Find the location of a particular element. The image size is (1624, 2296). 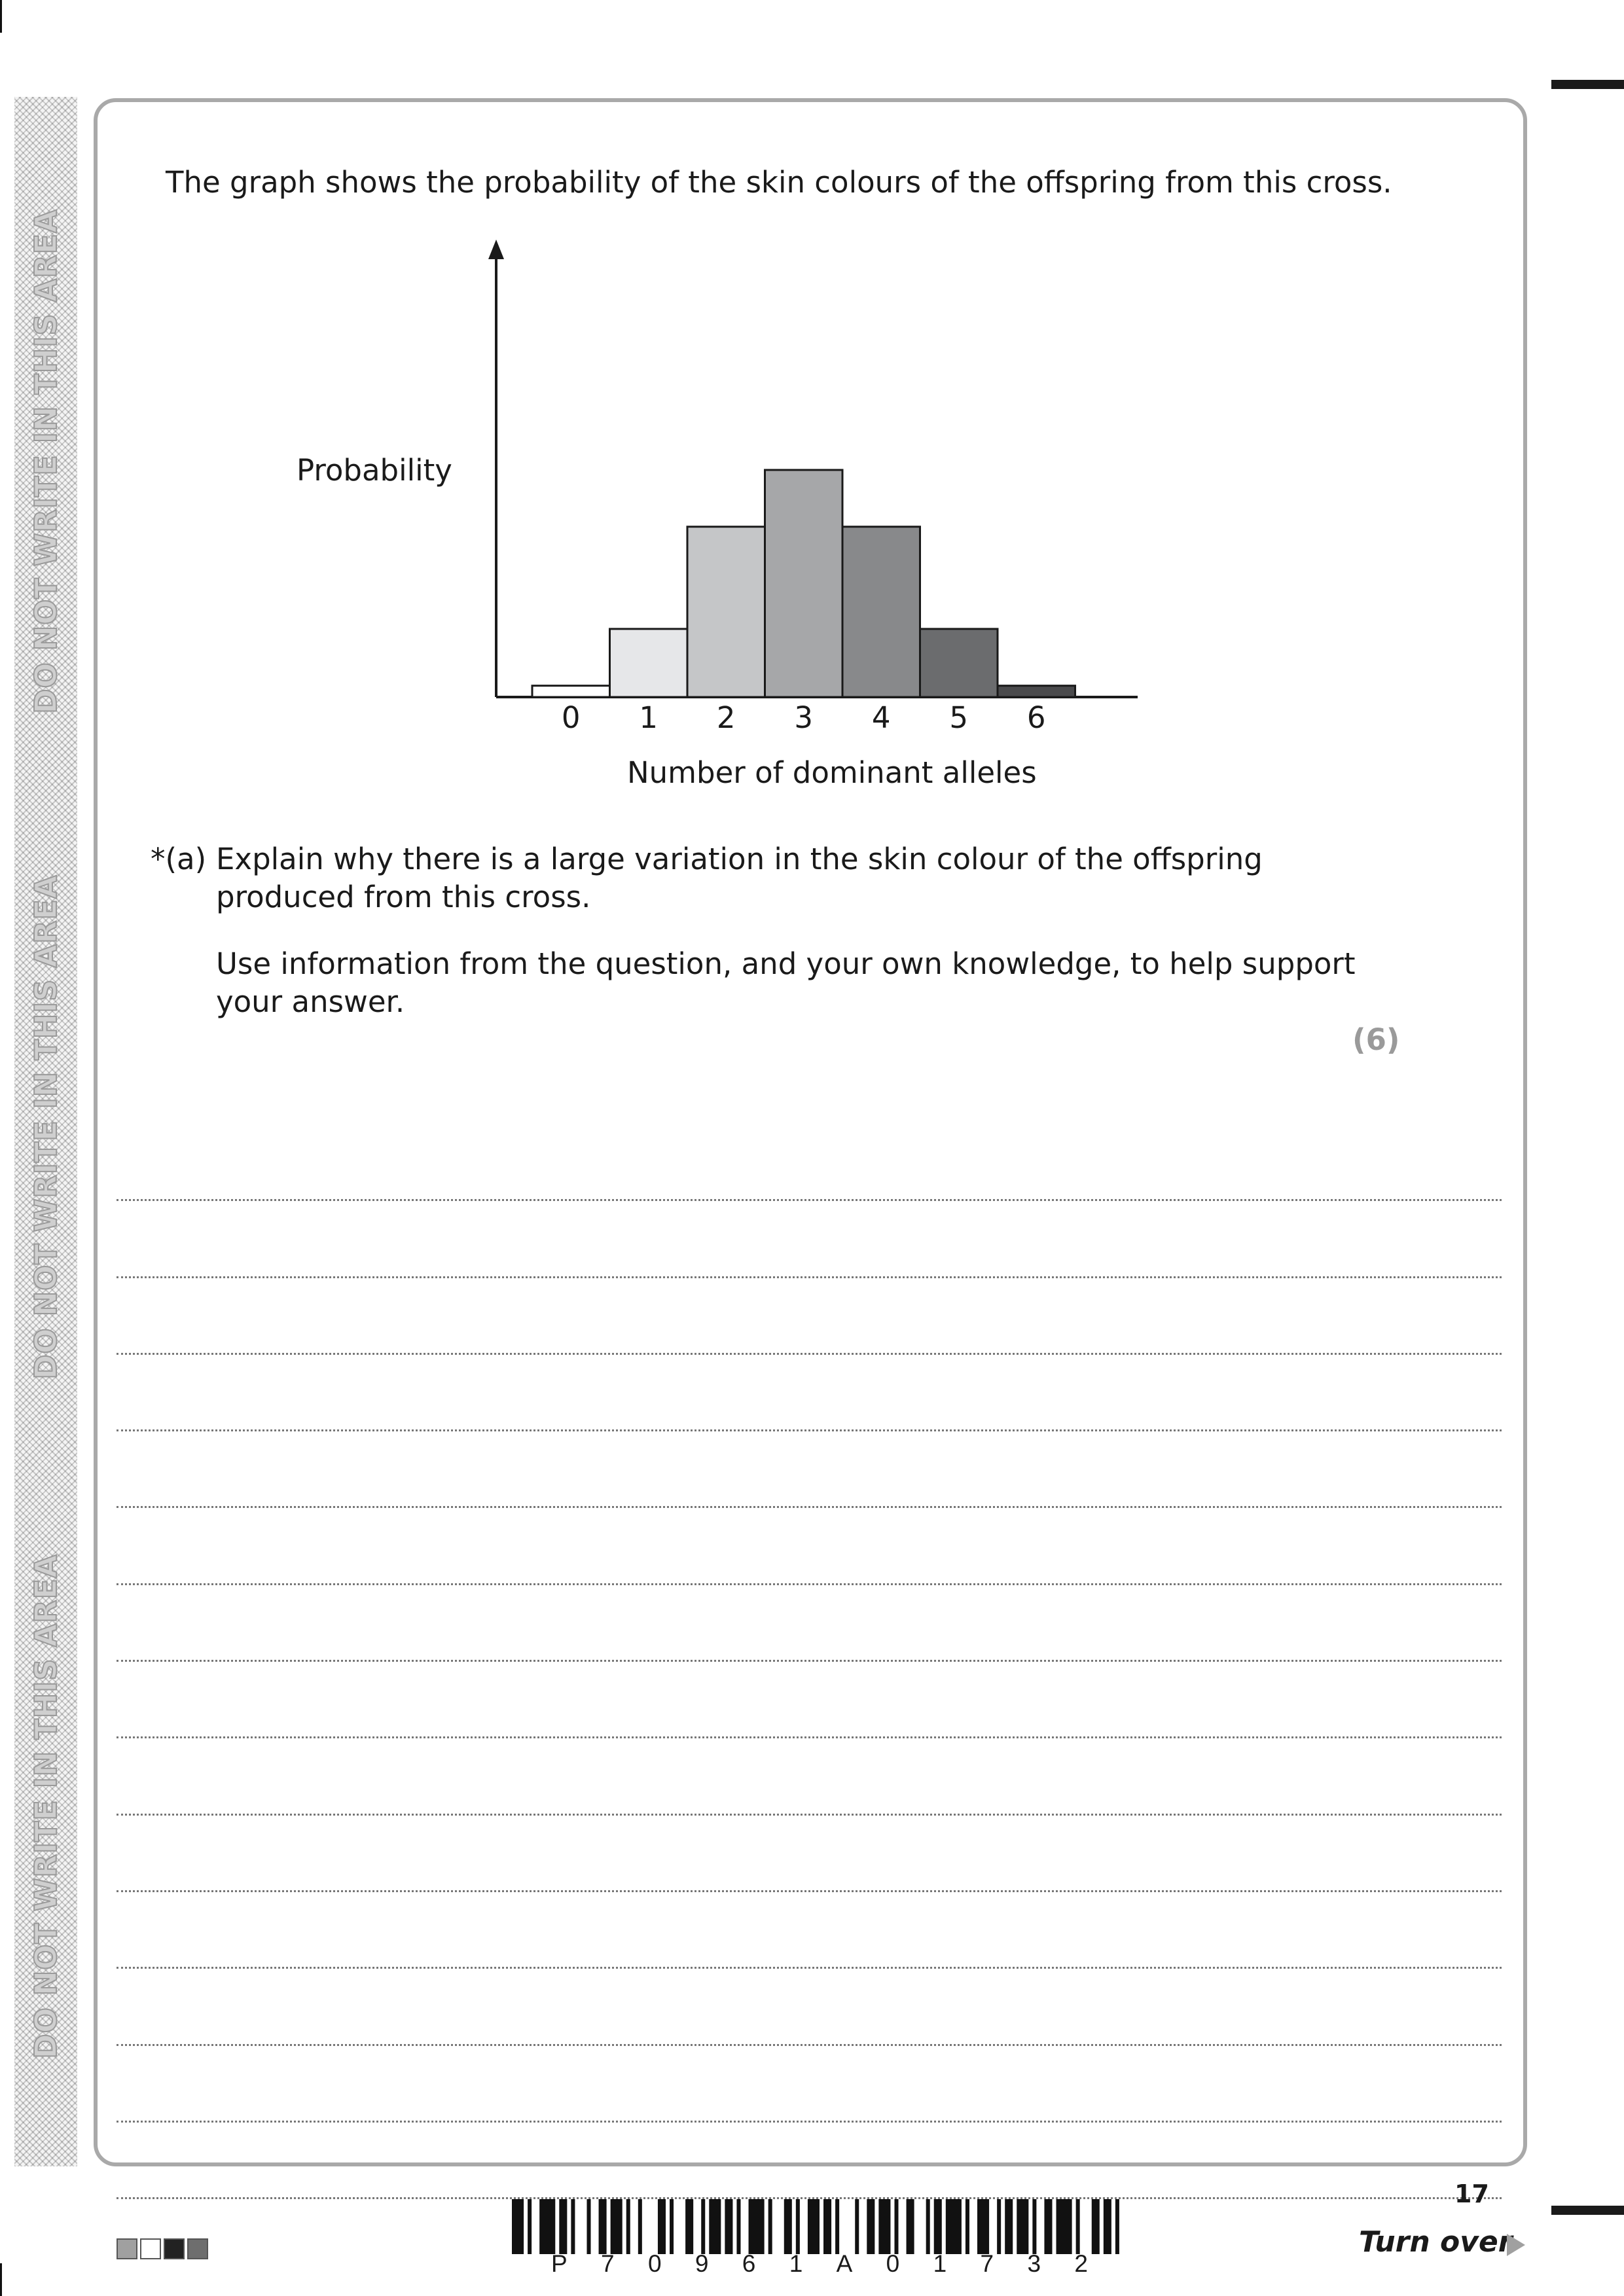

chart-x-axis-label: Number of dominant alleles is located at coordinates (832, 772).